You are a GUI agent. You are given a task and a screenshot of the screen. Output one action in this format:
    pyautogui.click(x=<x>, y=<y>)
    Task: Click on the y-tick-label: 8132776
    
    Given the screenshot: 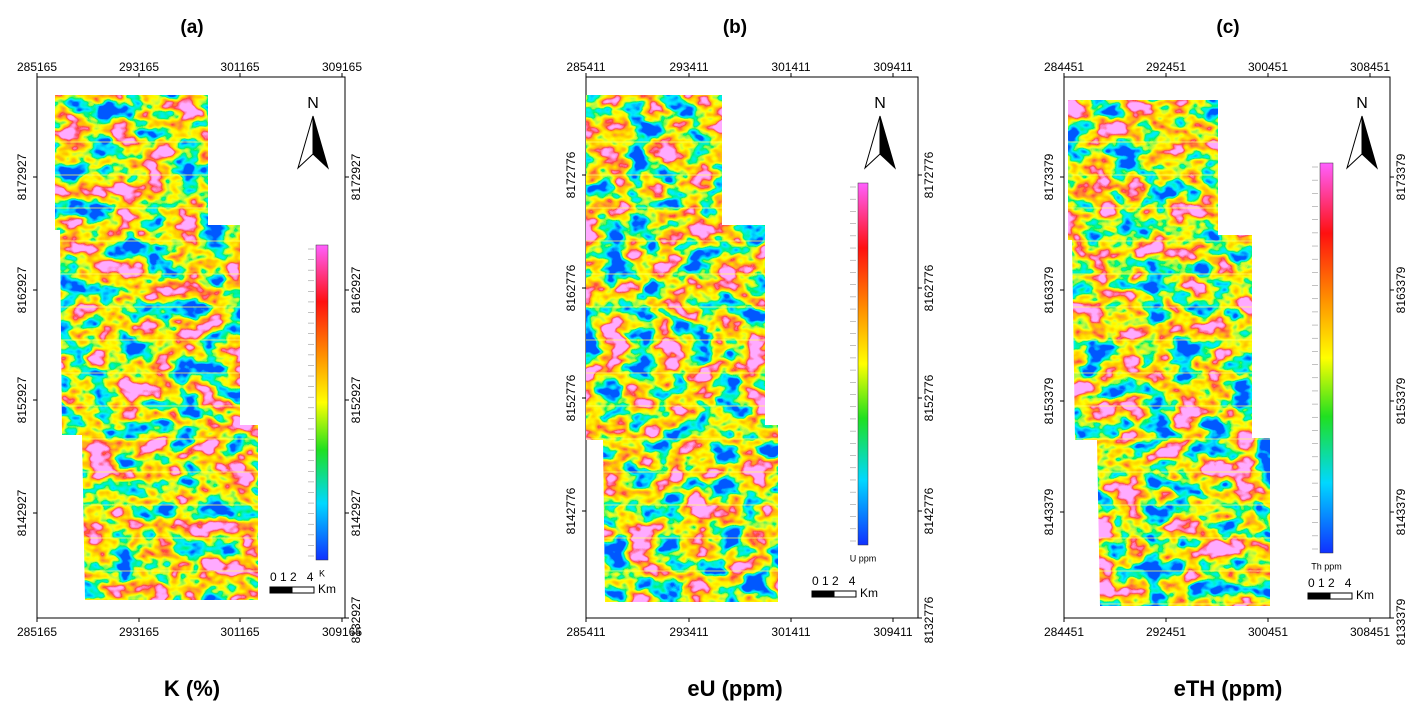 What is the action you would take?
    pyautogui.click(x=929, y=619)
    